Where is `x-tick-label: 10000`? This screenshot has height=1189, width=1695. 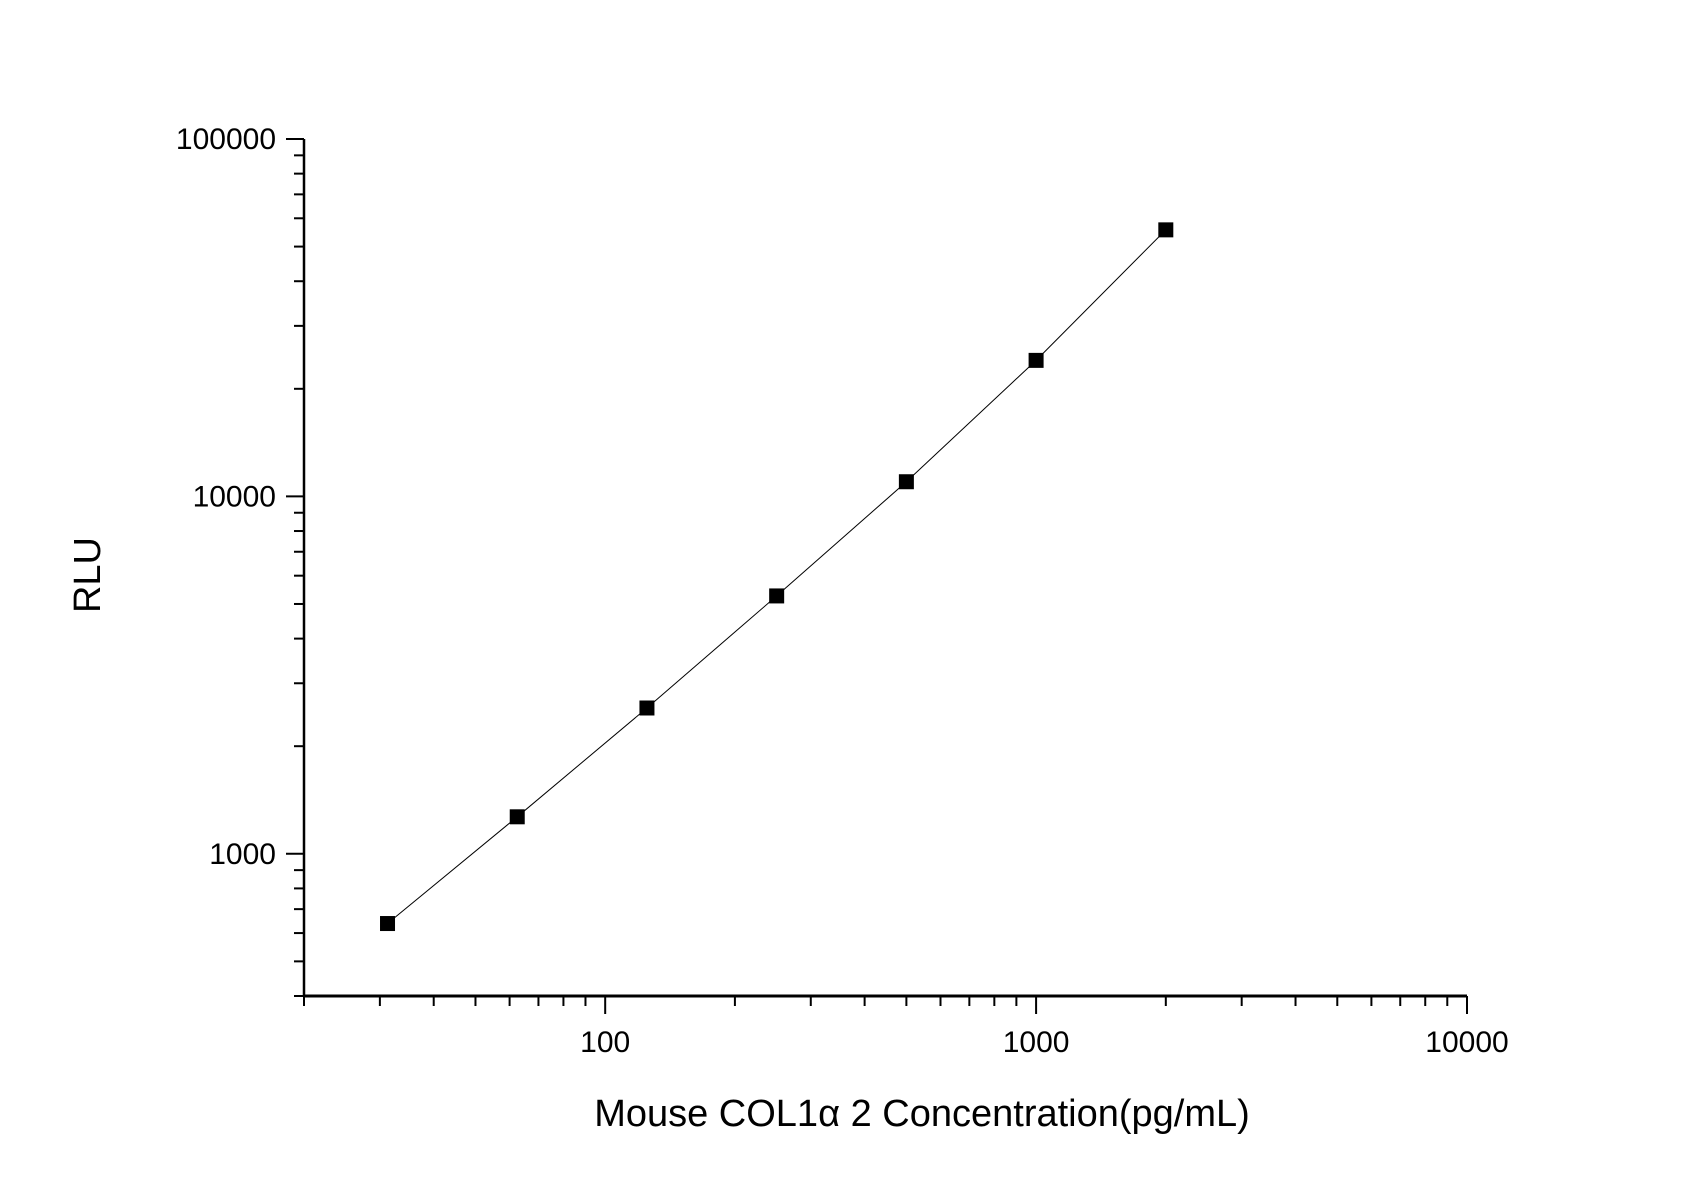
x-tick-label: 10000 is located at coordinates (1466, 1042).